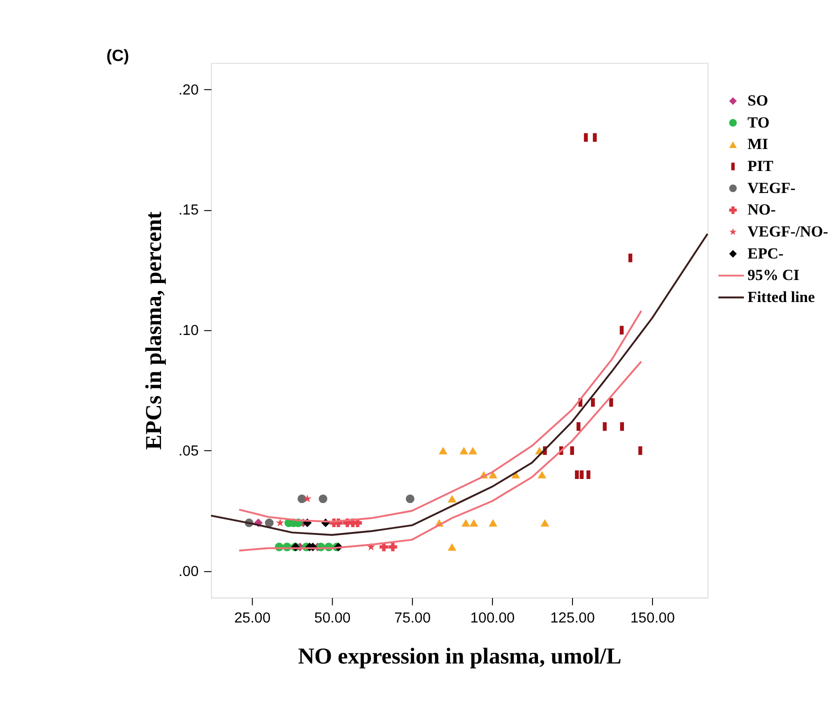 This screenshot has height=708, width=833. What do you see at coordinates (759, 123) in the screenshot?
I see `legend-label: TO` at bounding box center [759, 123].